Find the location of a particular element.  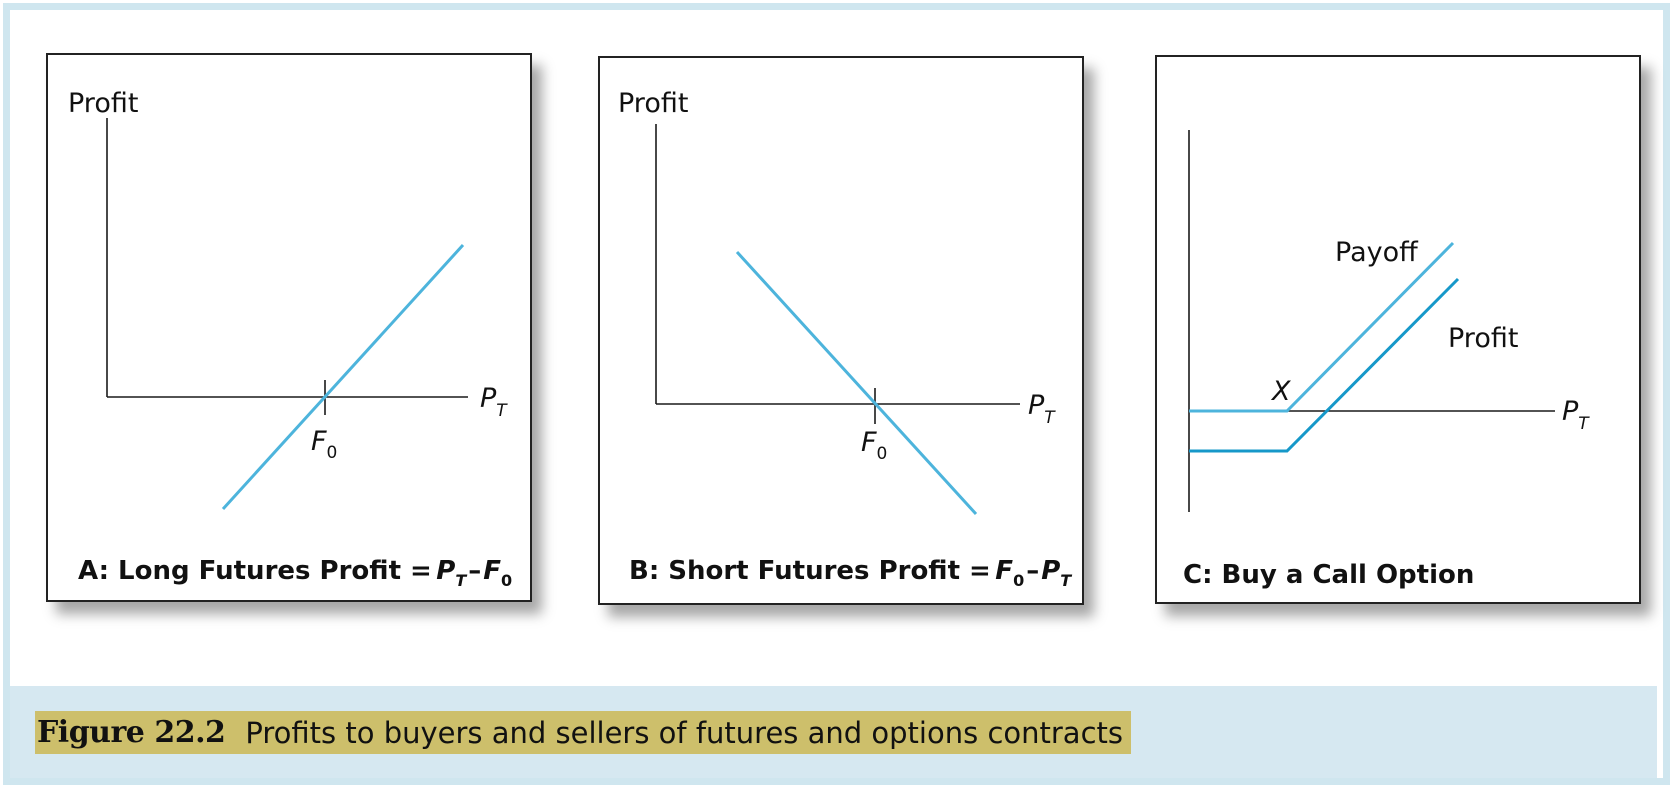

profit-line is located at coordinates (1324, 365).